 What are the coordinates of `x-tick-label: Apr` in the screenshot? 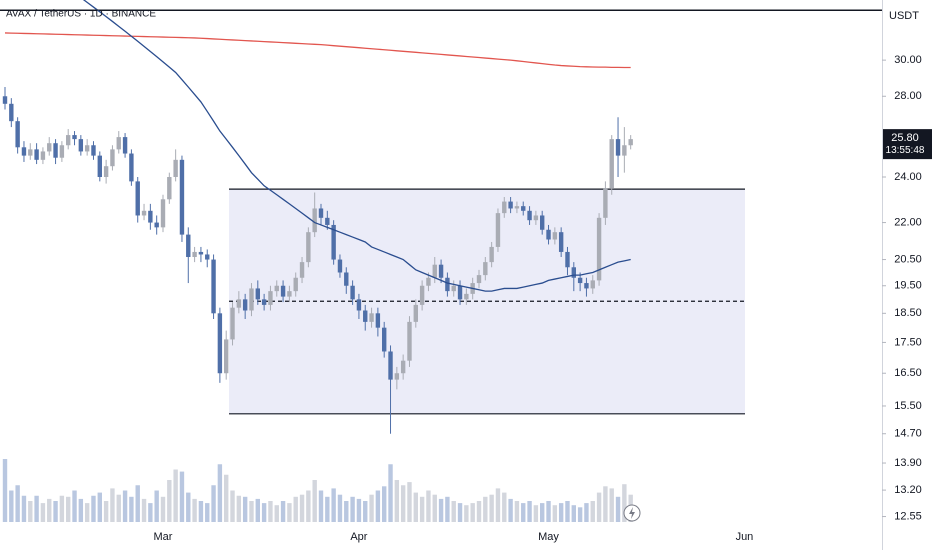 It's located at (358, 537).